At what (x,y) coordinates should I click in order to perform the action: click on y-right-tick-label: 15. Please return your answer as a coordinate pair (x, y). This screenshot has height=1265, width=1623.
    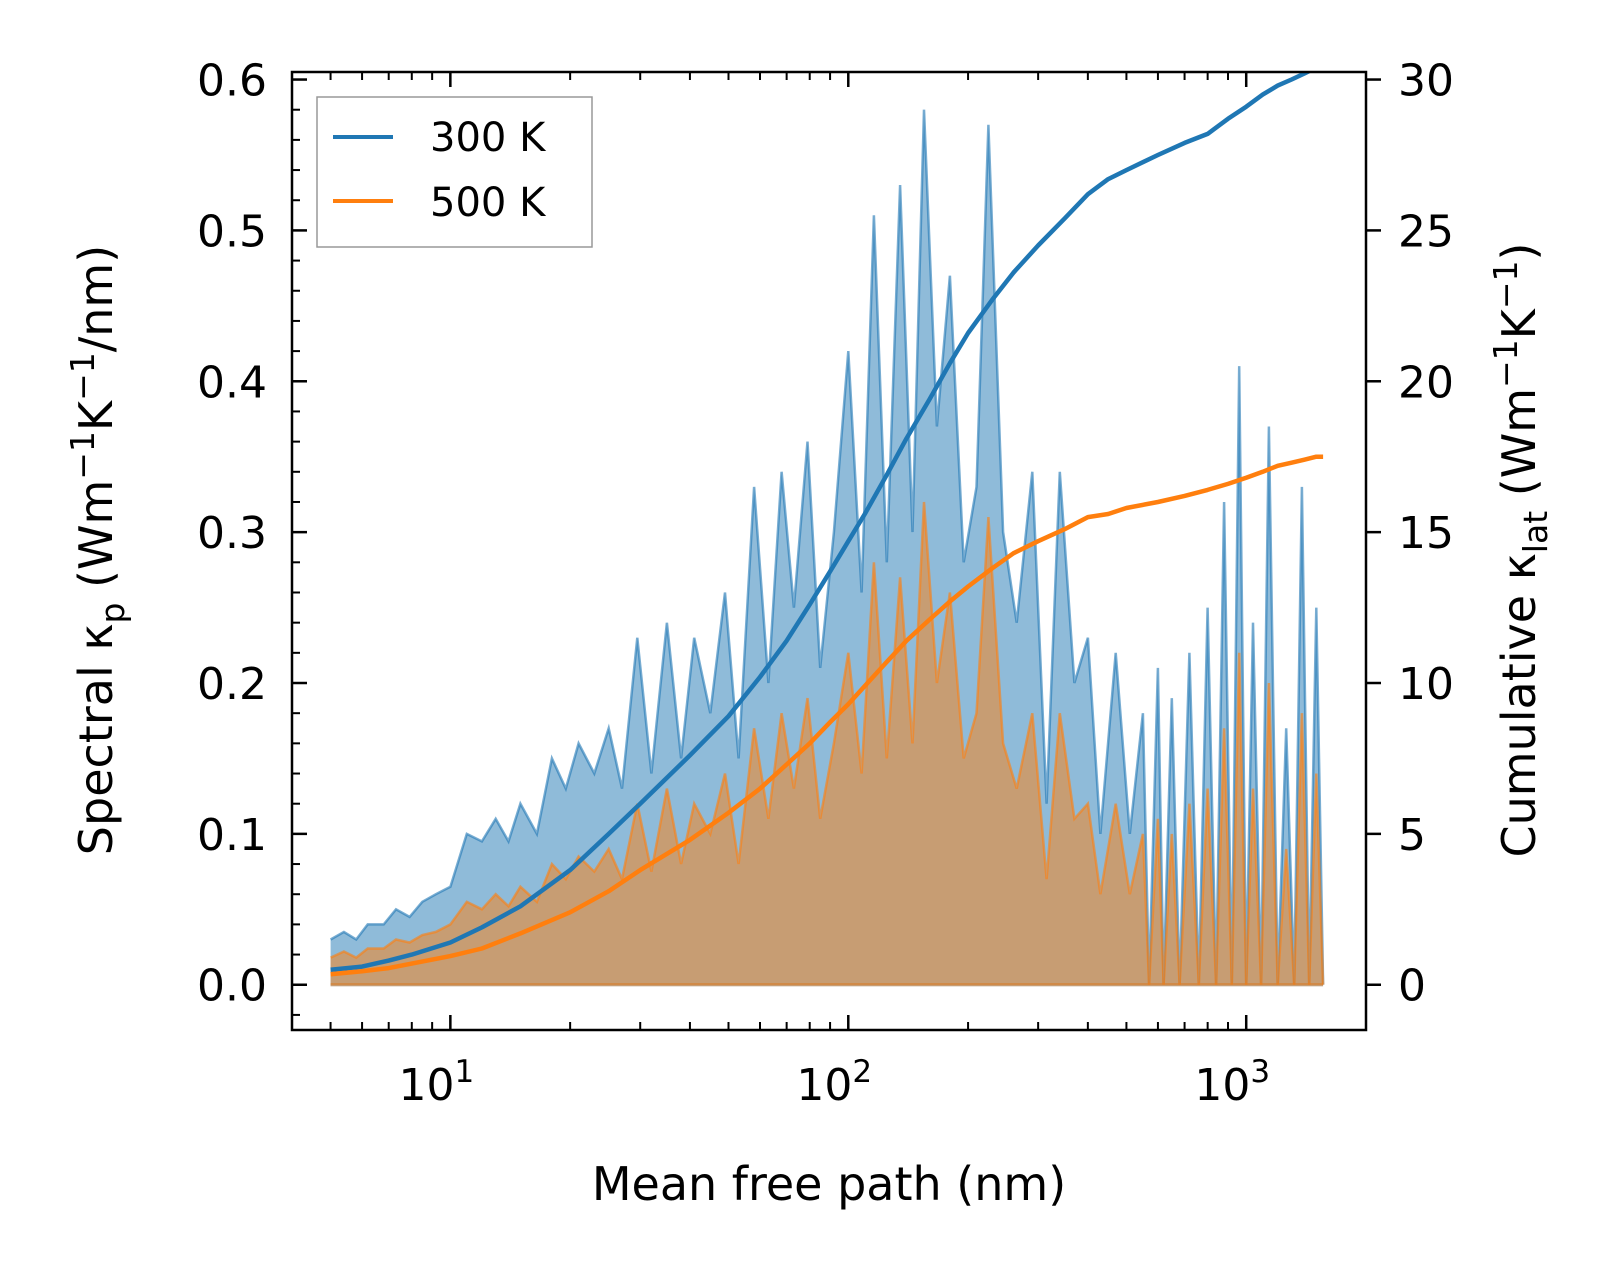
    Looking at the image, I should click on (1426, 533).